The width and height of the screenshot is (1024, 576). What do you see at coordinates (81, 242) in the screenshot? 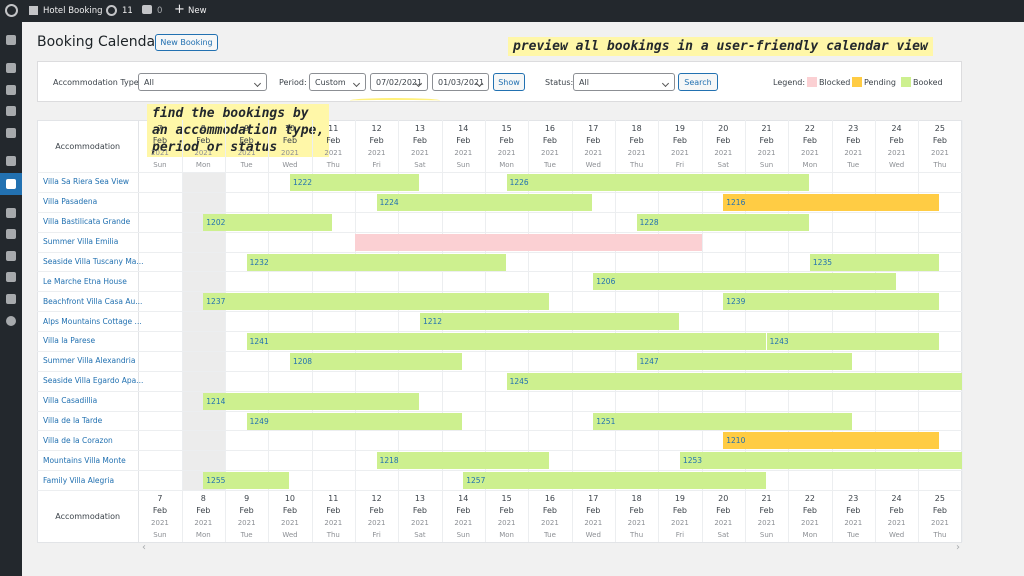
I see `accommodation-name: Summer Villa Emilia` at bounding box center [81, 242].